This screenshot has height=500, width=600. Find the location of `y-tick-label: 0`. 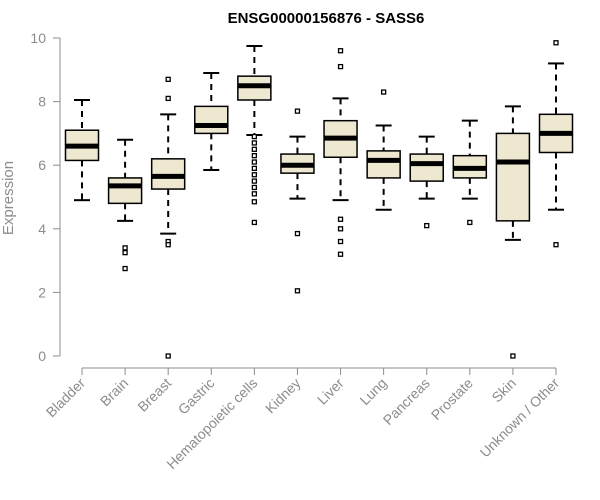

y-tick-label: 0 is located at coordinates (42, 356).